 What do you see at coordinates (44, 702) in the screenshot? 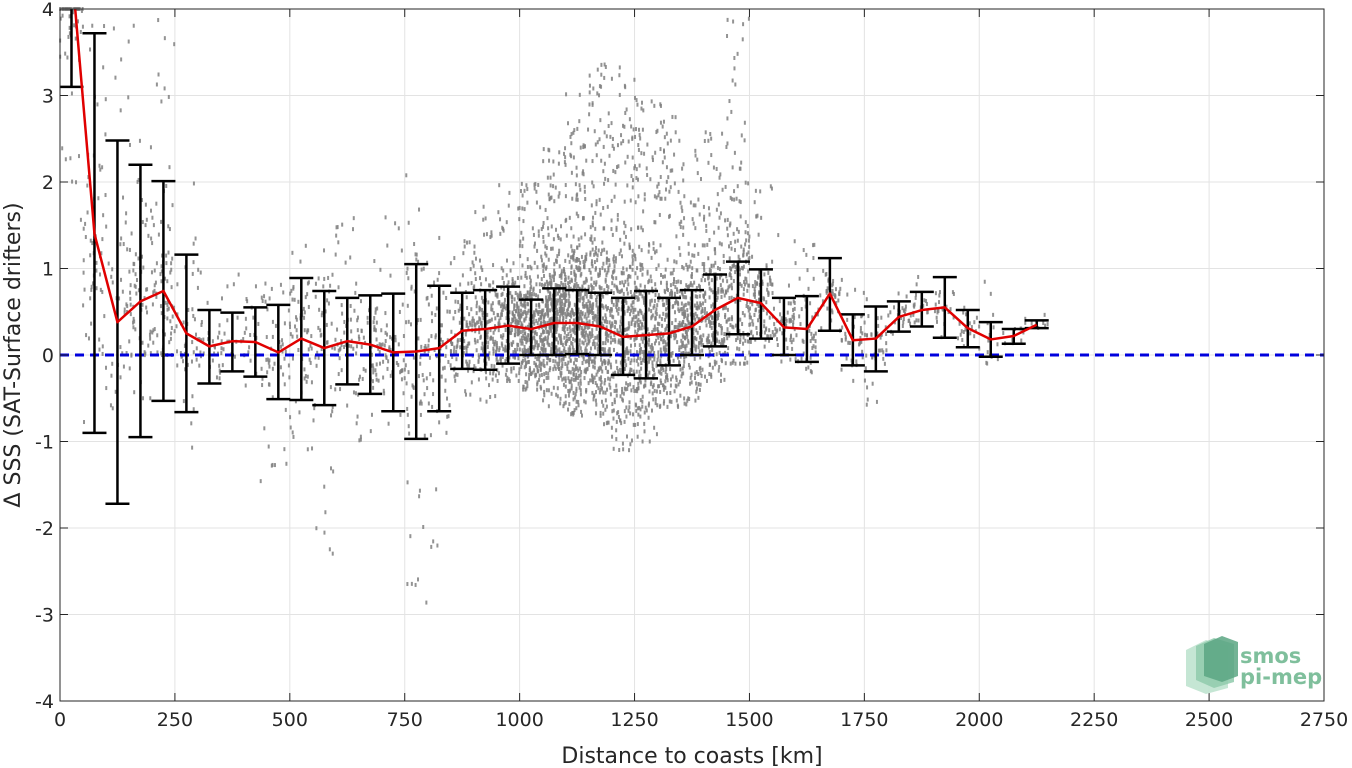
I see `y-tick-label: -4` at bounding box center [44, 702].